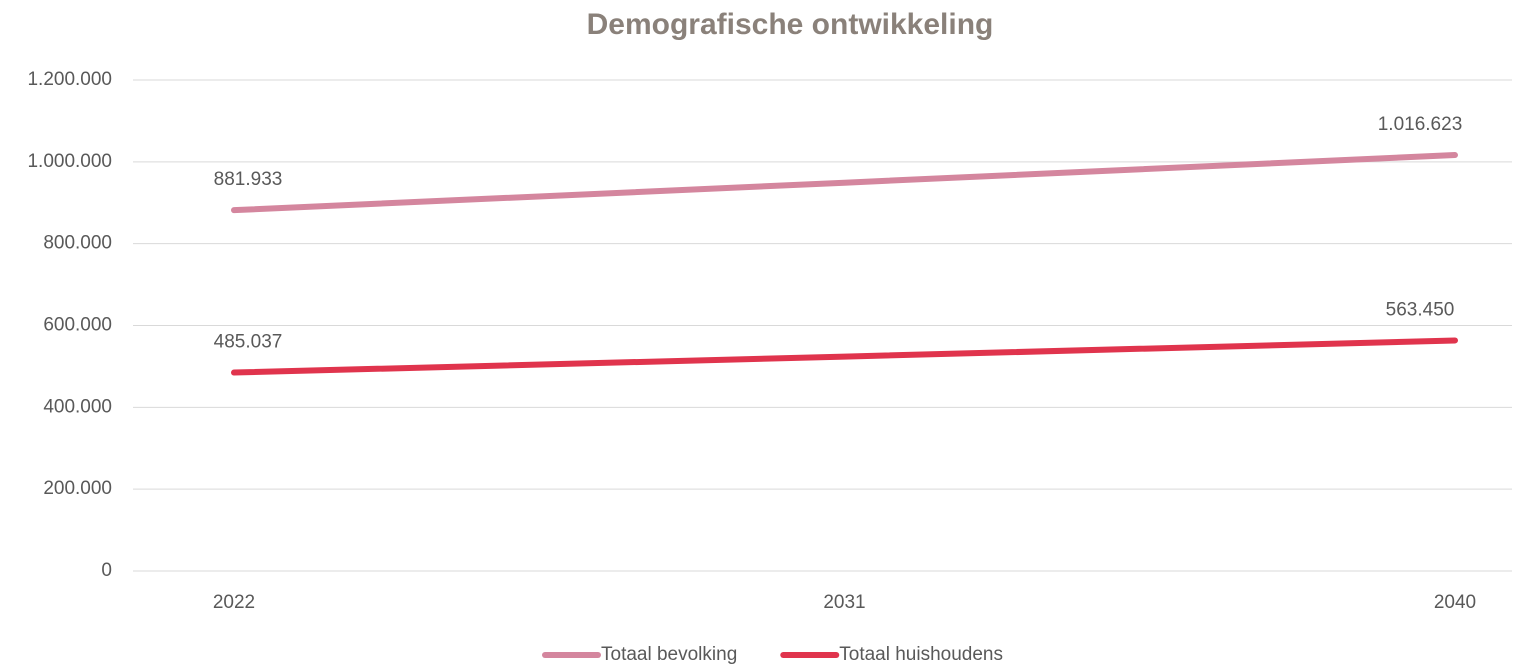 The width and height of the screenshot is (1539, 667). I want to click on data-label: 881.933, so click(248, 179).